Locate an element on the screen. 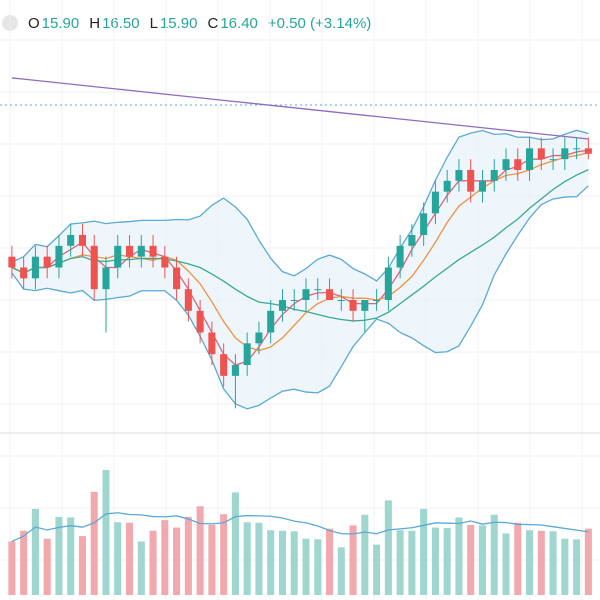 This screenshot has width=600, height=600. volume-ma-line is located at coordinates (300, 527).